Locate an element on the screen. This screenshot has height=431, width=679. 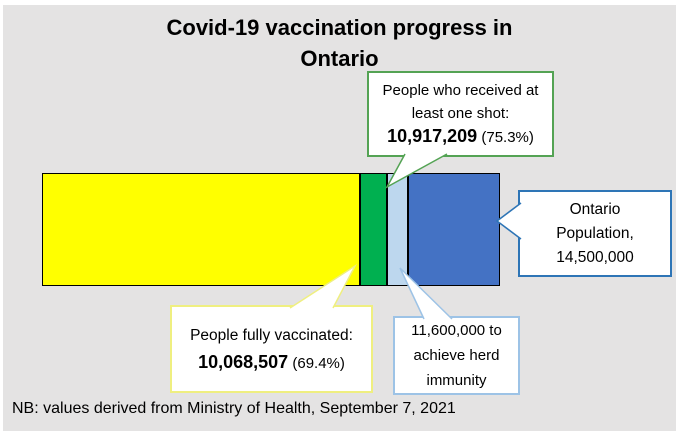
chart-title-line1: Covid-19 vaccination progress in is located at coordinates (339, 27).